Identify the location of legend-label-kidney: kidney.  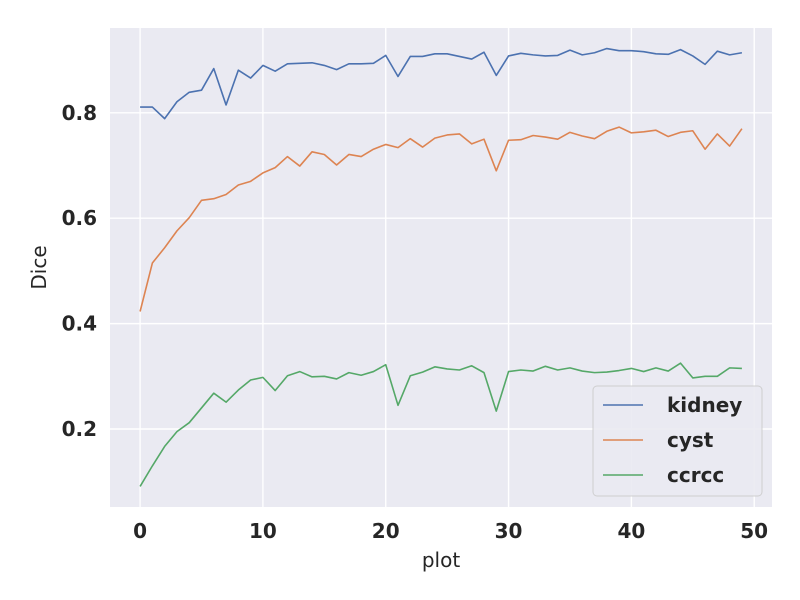
(704, 405).